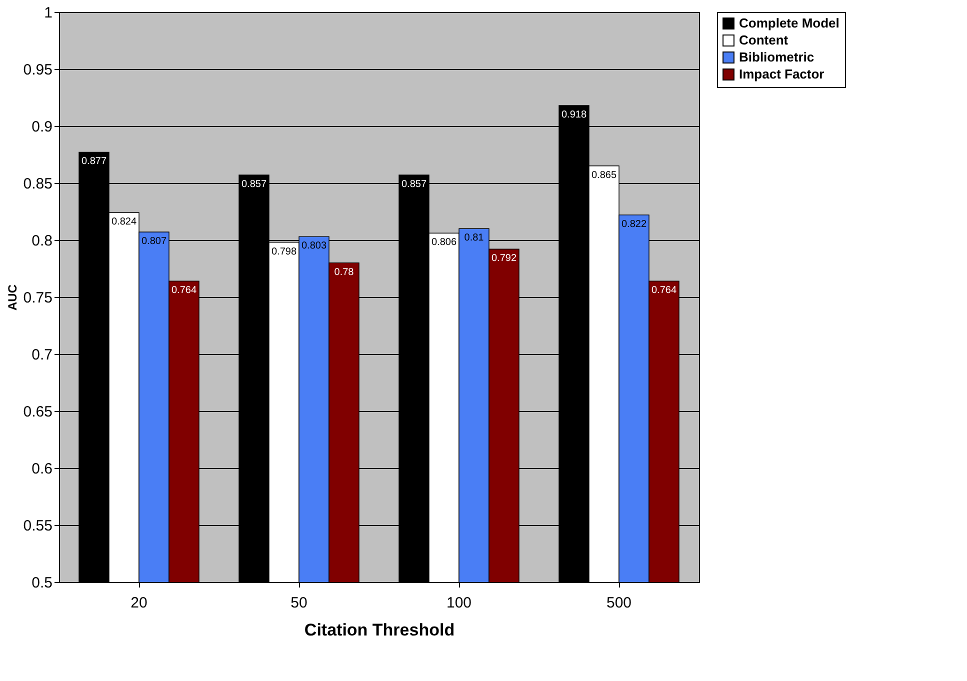 This screenshot has height=681, width=967. Describe the element at coordinates (139, 603) in the screenshot. I see `x-tick-label: 20` at that location.